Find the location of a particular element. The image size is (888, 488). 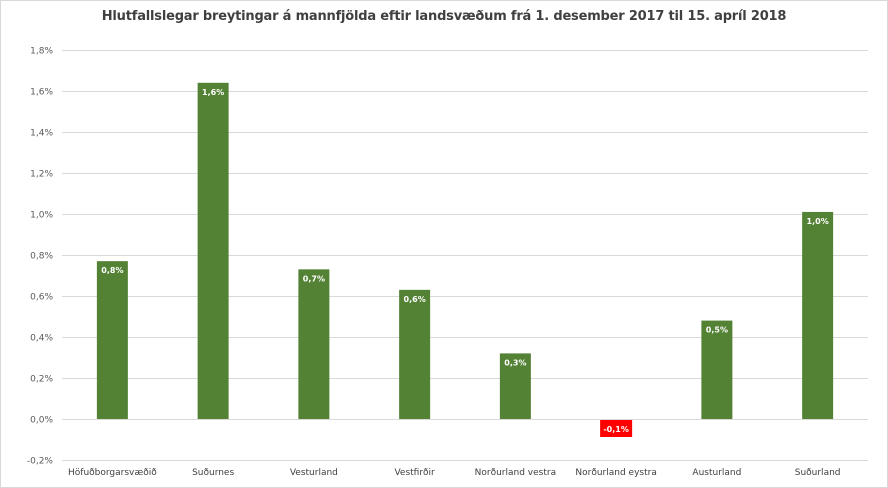

x-tick-label: Höfuðborgarsvæðið is located at coordinates (112, 473).